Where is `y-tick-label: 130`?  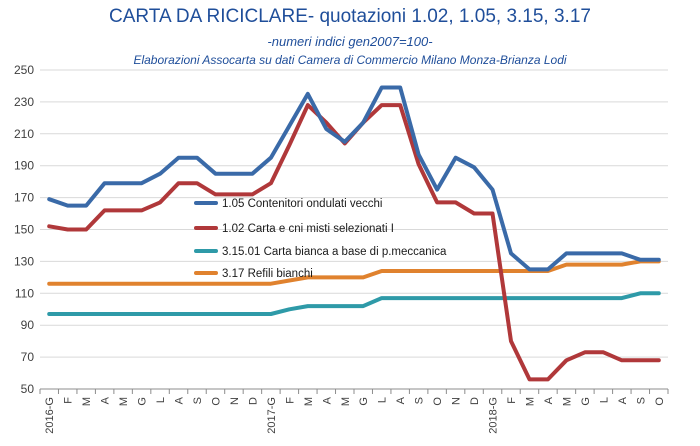
y-tick-label: 130 is located at coordinates (24, 261).